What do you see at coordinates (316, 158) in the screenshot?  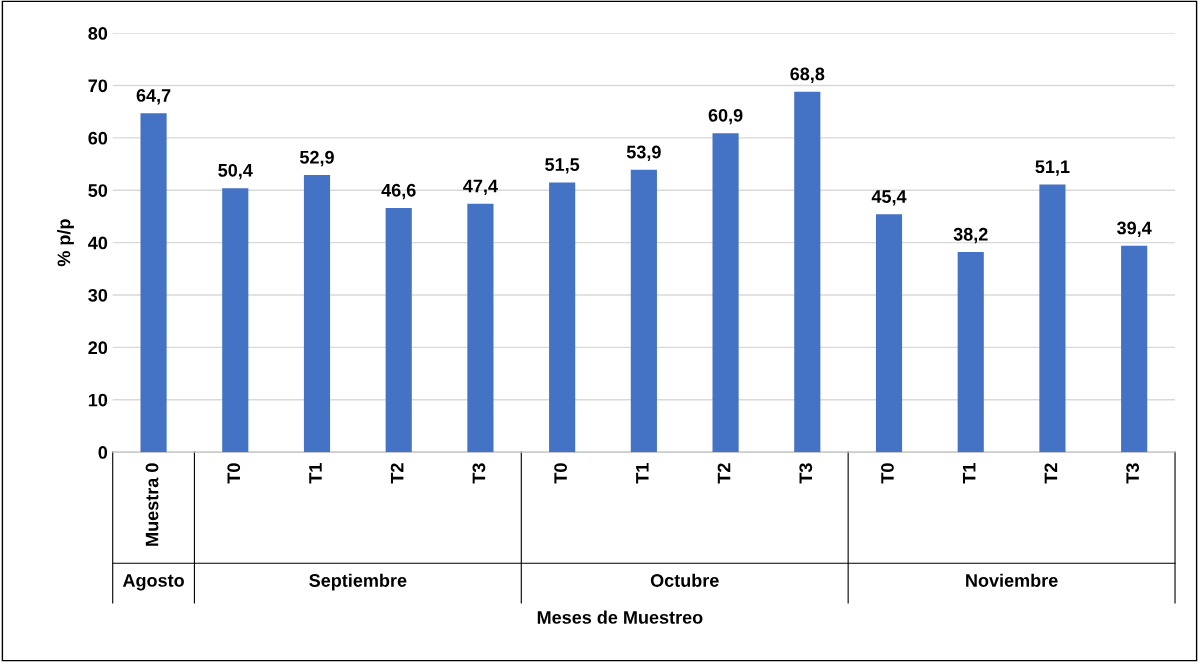 I see `data-label: 52,9` at bounding box center [316, 158].